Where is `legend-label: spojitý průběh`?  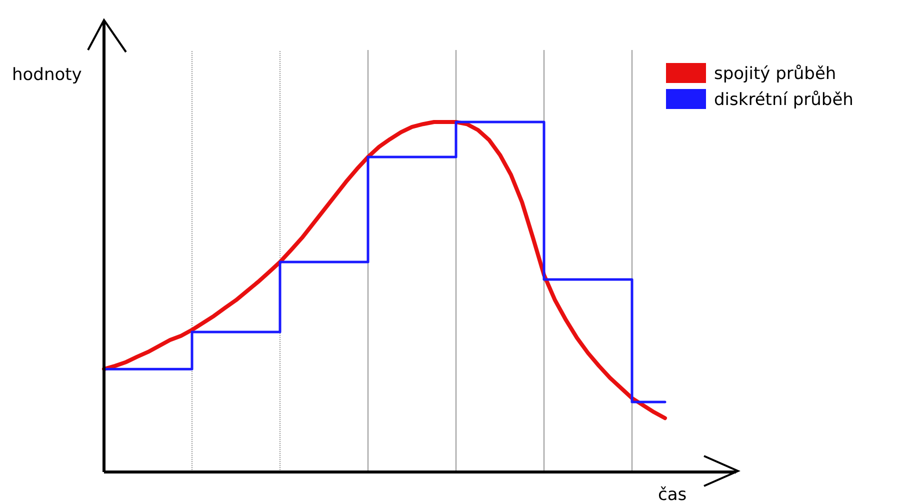
legend-label: spojitý průběh is located at coordinates (775, 74).